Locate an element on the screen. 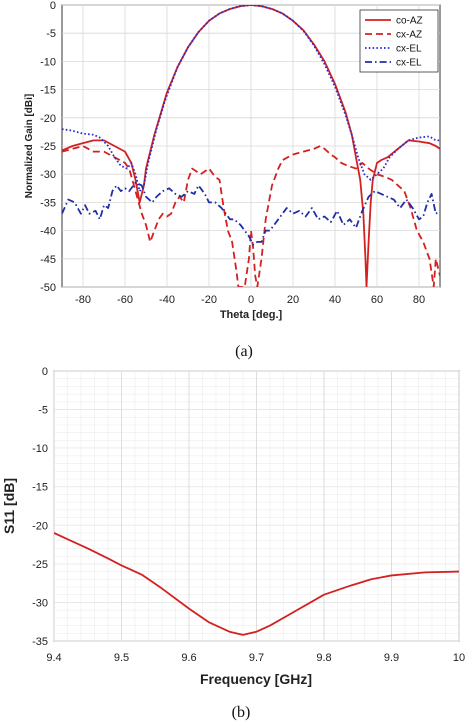  y-axis-label: Normalized Gain [dBi] is located at coordinates (29, 146).